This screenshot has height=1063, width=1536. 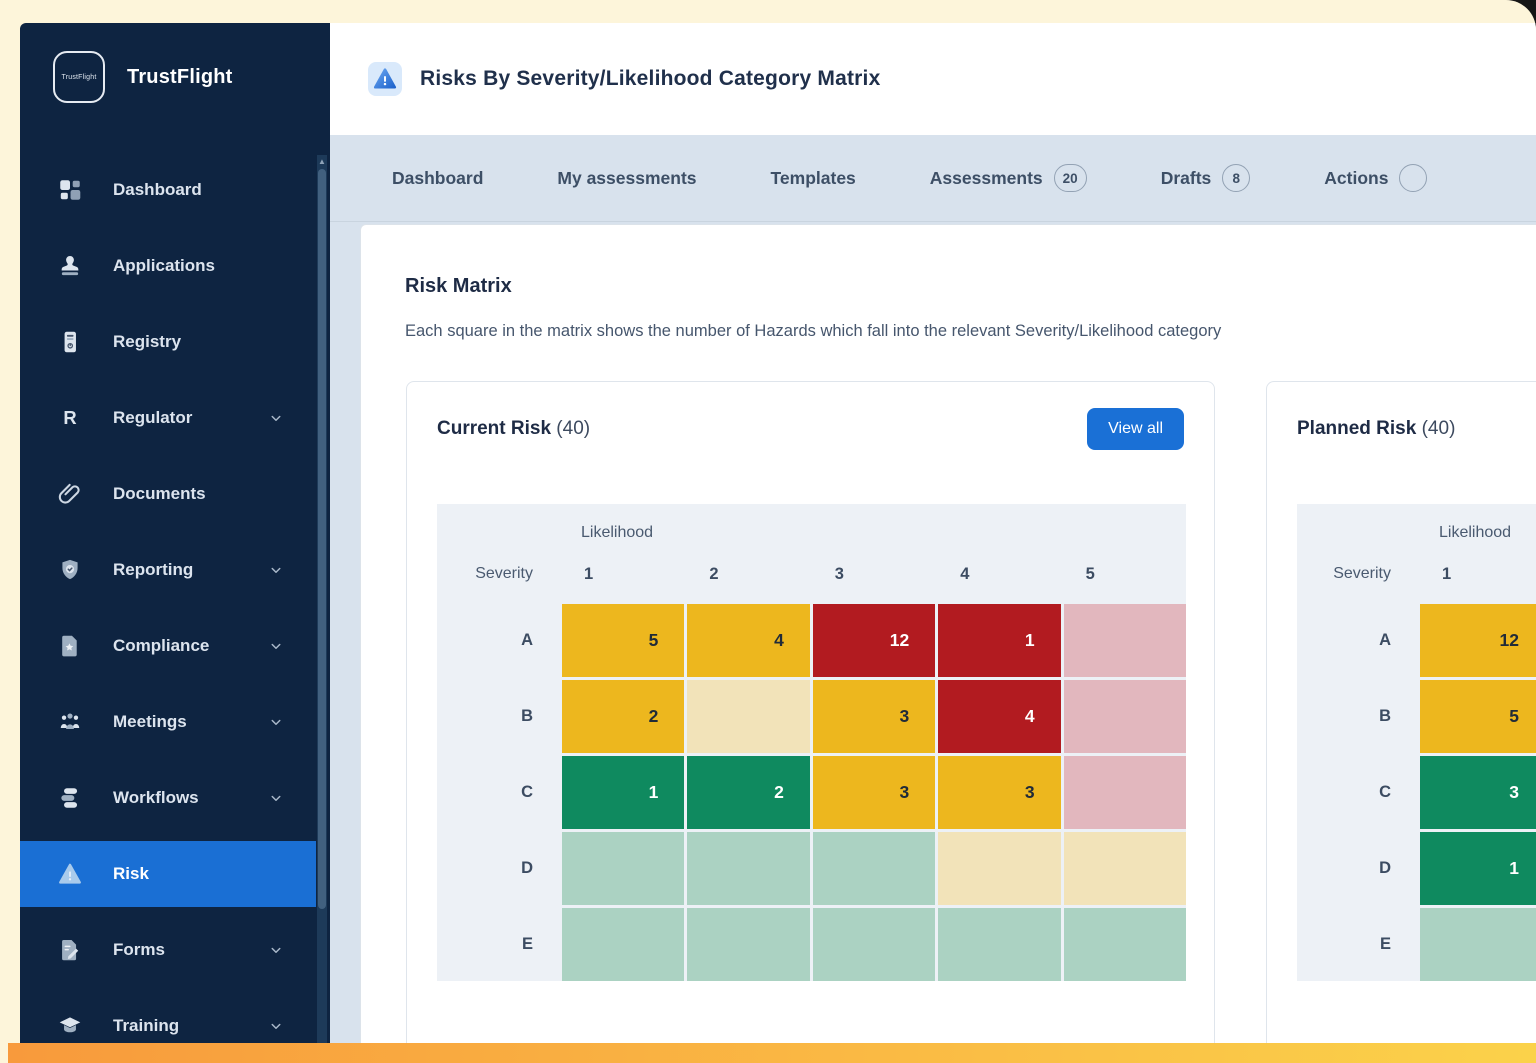 What do you see at coordinates (164, 265) in the screenshot?
I see `sidebar-item-label: Applications` at bounding box center [164, 265].